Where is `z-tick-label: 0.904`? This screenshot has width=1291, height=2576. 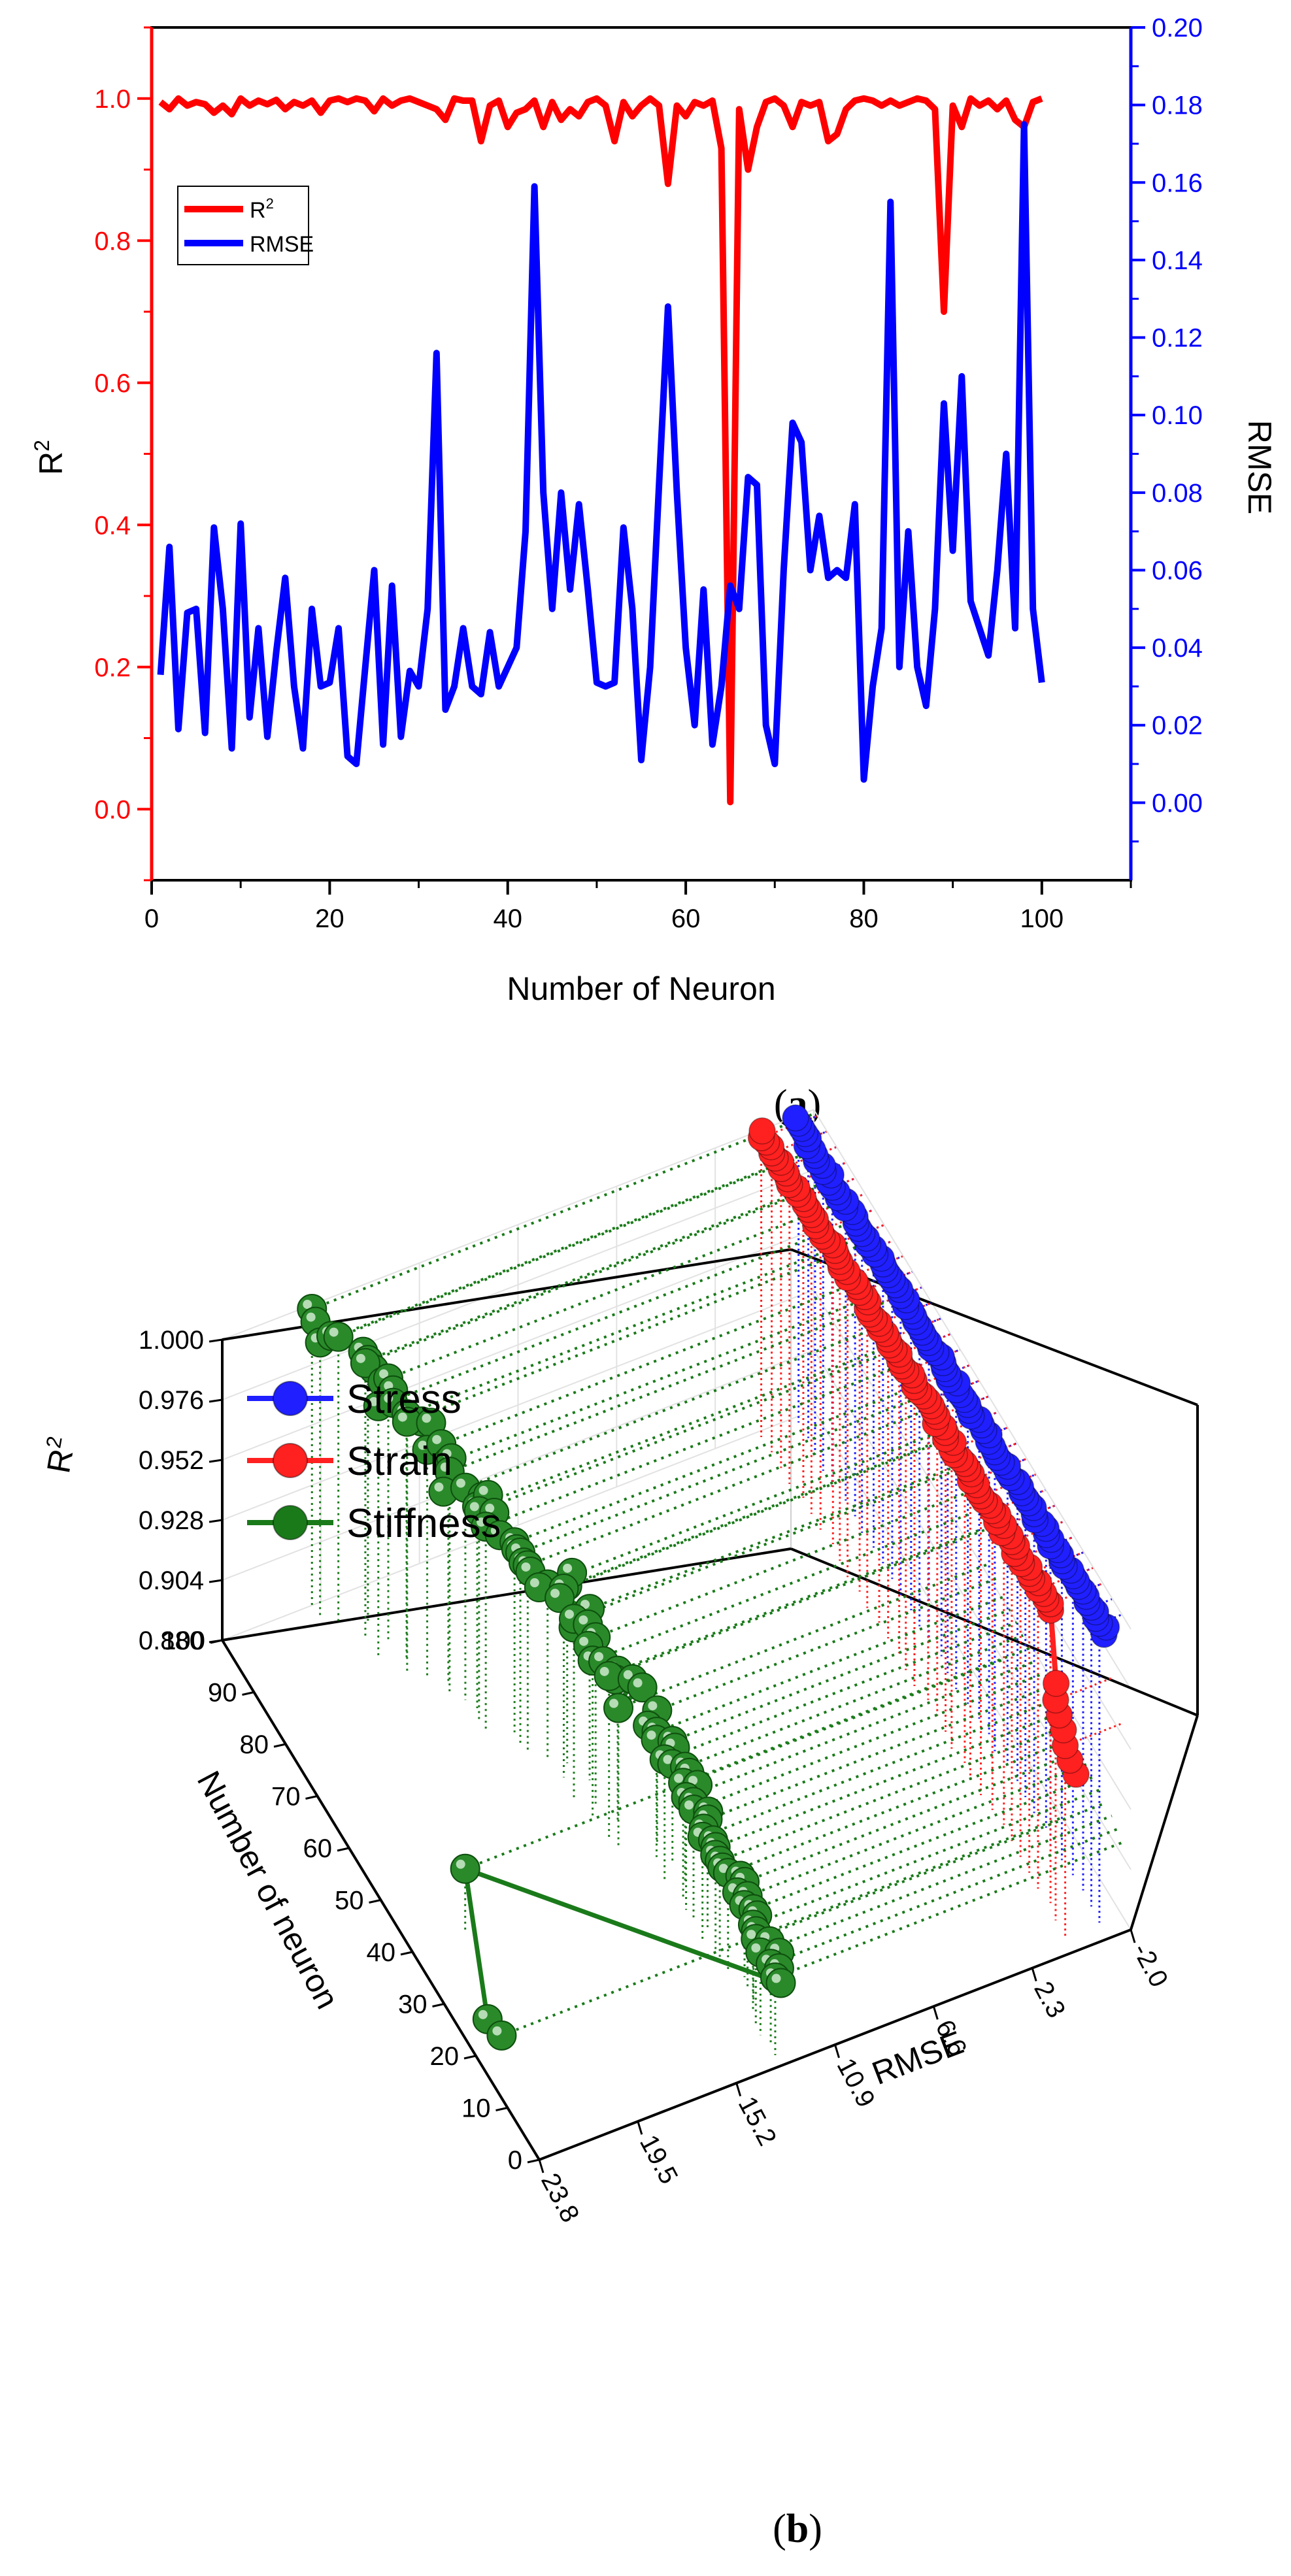
z-tick-label: 0.904 is located at coordinates (171, 1580).